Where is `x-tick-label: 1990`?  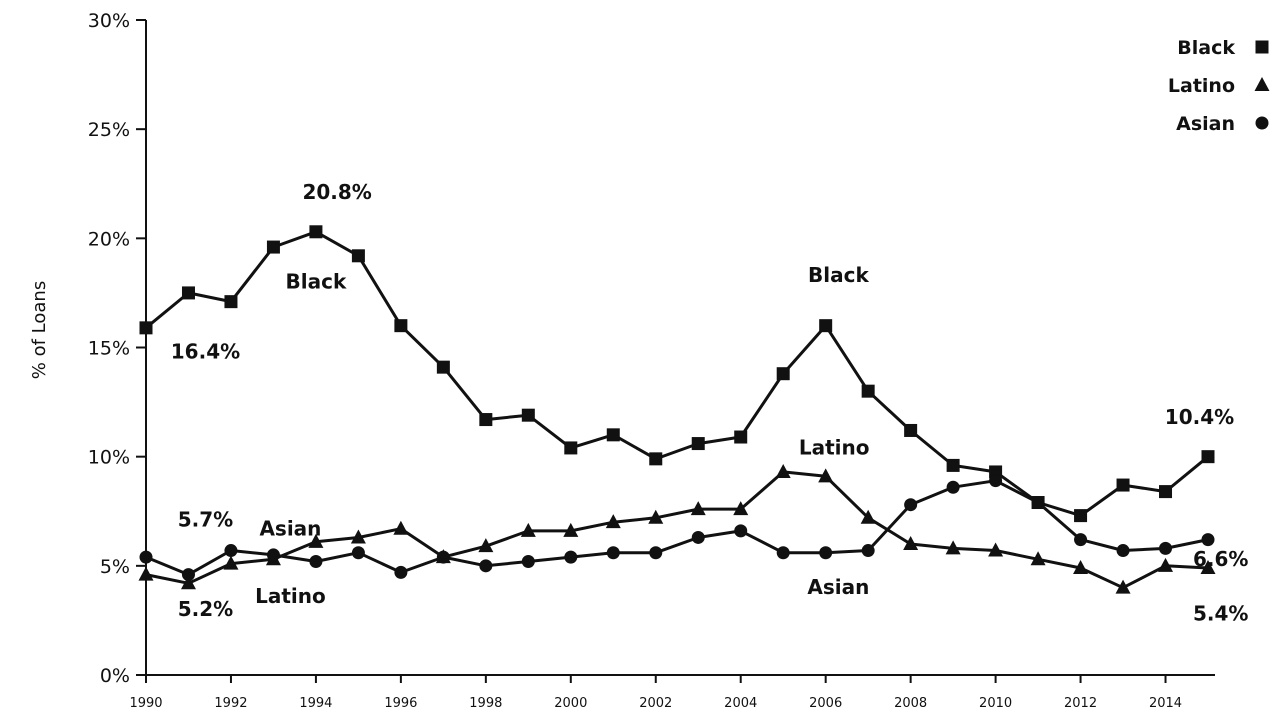 x-tick-label: 1990 is located at coordinates (145, 703).